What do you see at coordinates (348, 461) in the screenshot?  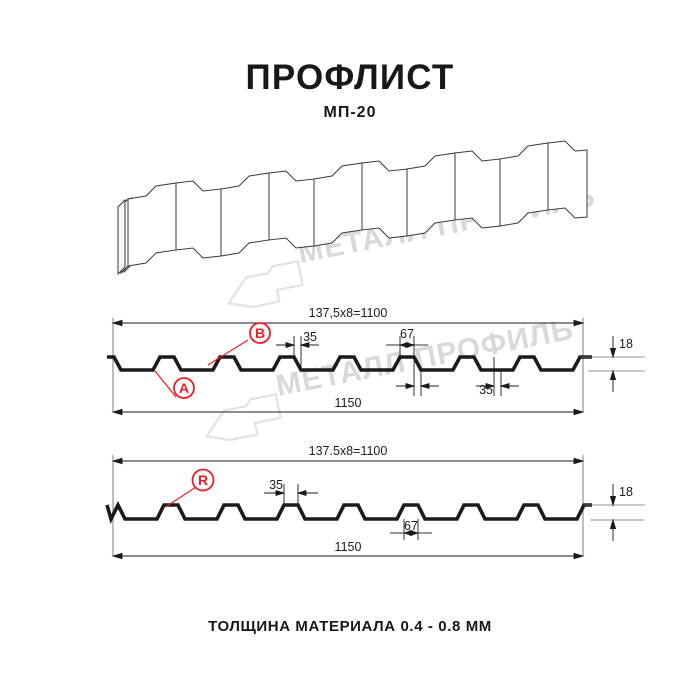 I see `dim-working-width-bottom` at bounding box center [348, 461].